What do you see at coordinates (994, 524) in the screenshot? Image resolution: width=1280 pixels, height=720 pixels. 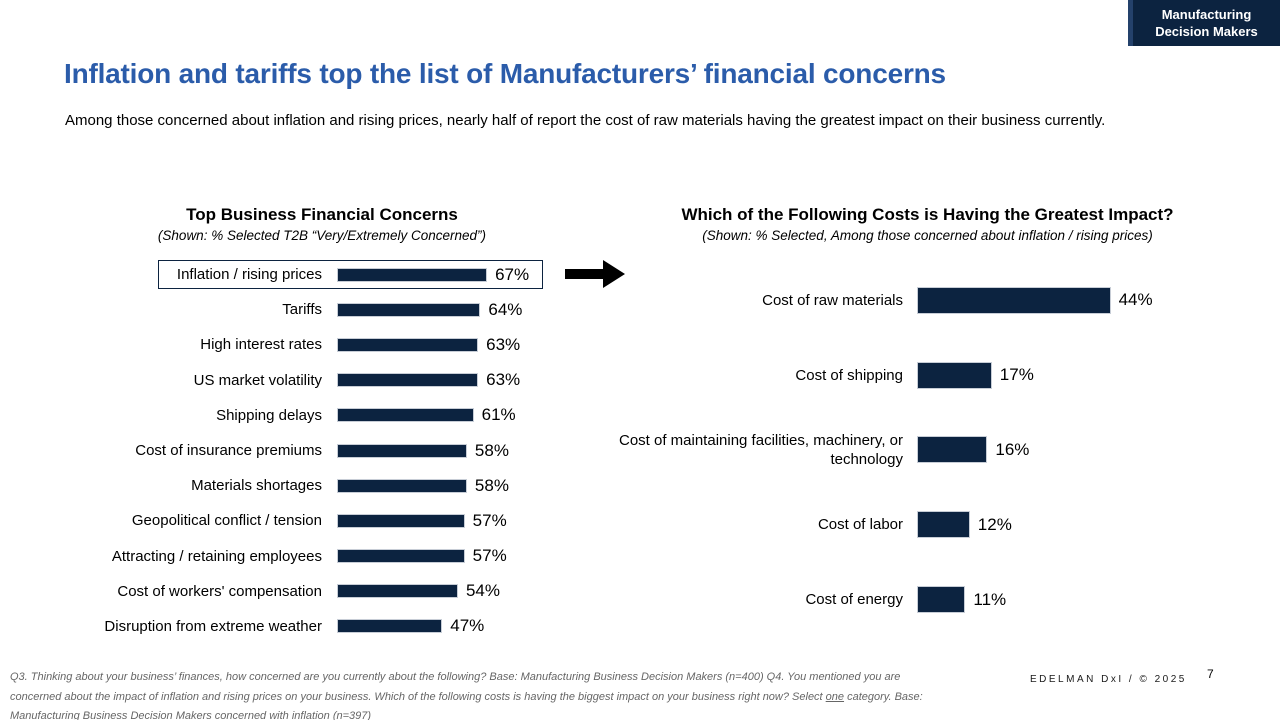 I see `value-label: 12%` at bounding box center [994, 524].